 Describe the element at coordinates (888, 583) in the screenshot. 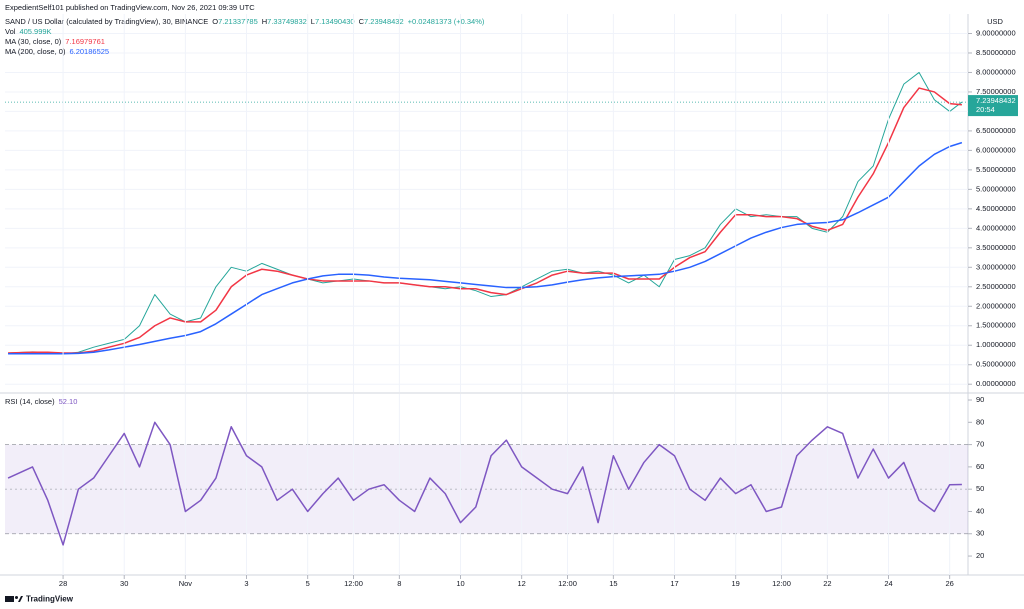

I see `x-tick-label: 24` at that location.